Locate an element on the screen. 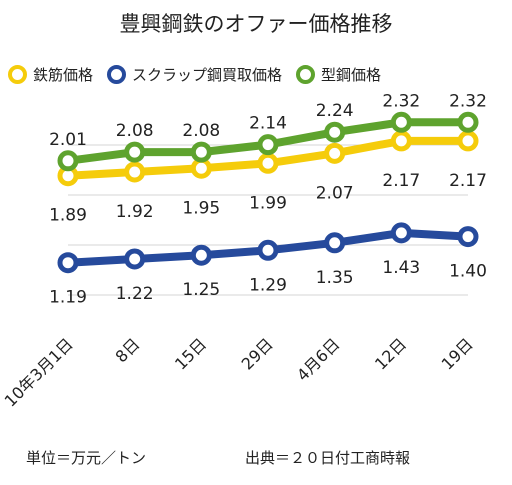 The height and width of the screenshot is (485, 512). x-tick-label: 12日 is located at coordinates (390, 353).